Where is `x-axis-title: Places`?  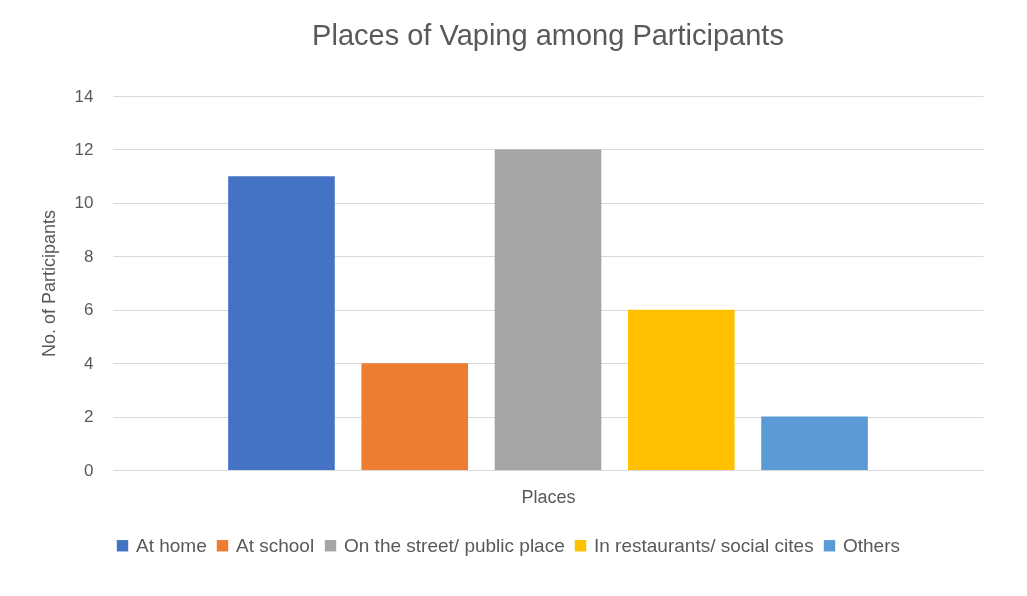
x-axis-title: Places is located at coordinates (548, 496).